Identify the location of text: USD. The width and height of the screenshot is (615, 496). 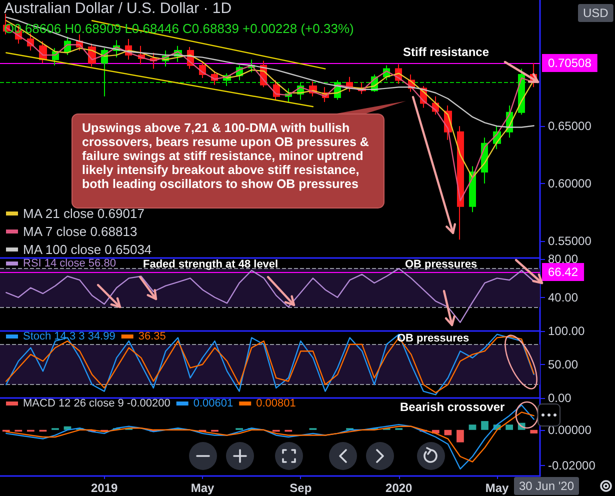
(596, 13).